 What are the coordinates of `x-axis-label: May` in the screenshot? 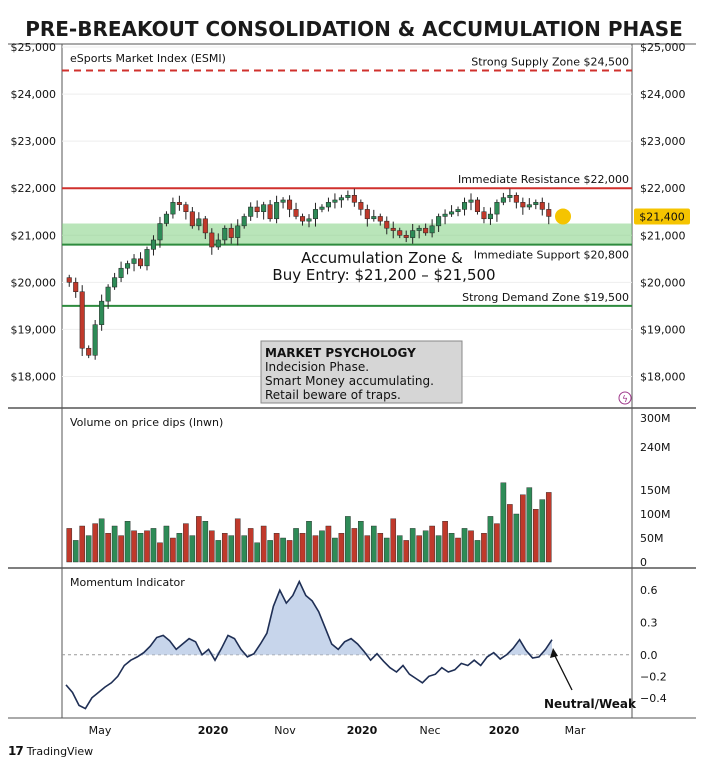 It's located at (100, 730).